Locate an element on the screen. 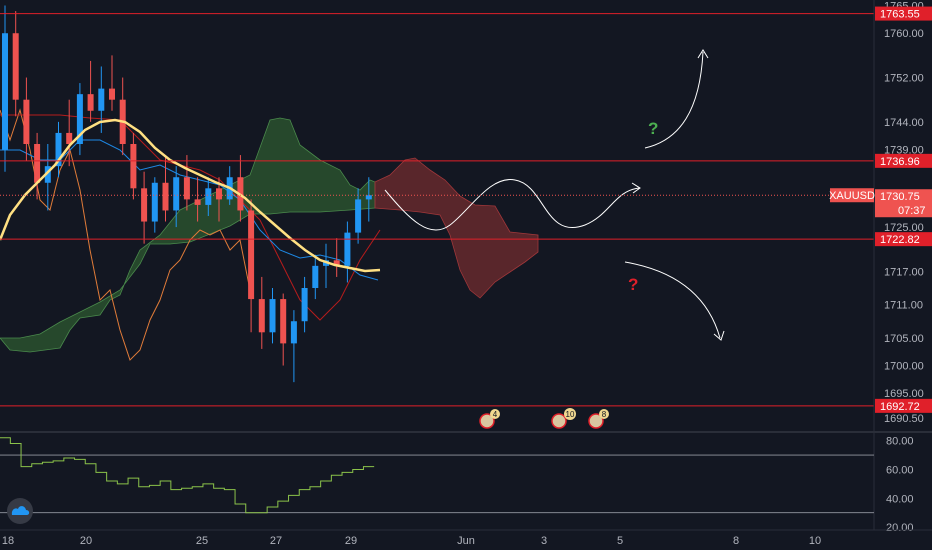 The height and width of the screenshot is (550, 932). price-tick-label: 1725.00 is located at coordinates (904, 228).